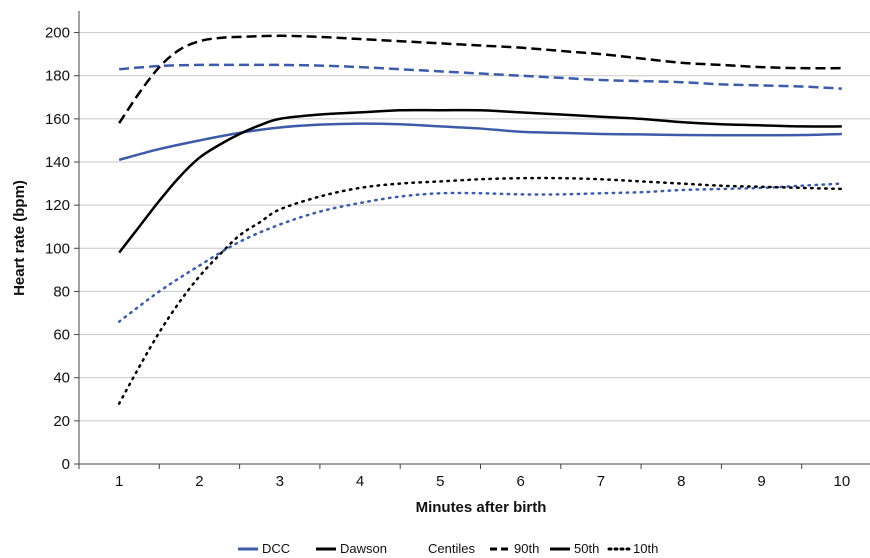 Image resolution: width=870 pixels, height=558 pixels. I want to click on x-tick-label: 6, so click(520, 481).